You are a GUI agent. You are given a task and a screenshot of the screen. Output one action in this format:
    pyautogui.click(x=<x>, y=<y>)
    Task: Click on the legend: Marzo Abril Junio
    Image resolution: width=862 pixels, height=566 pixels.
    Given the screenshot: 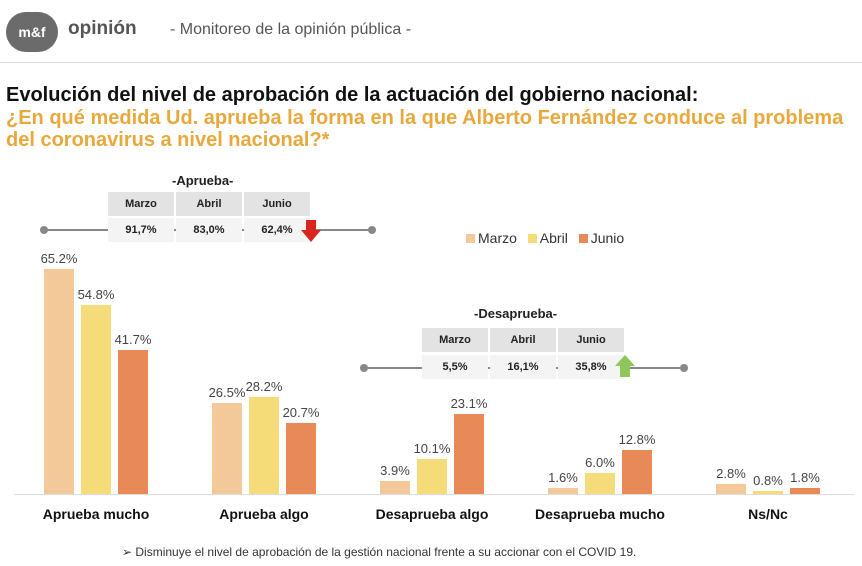 What is the action you would take?
    pyautogui.click(x=544, y=238)
    